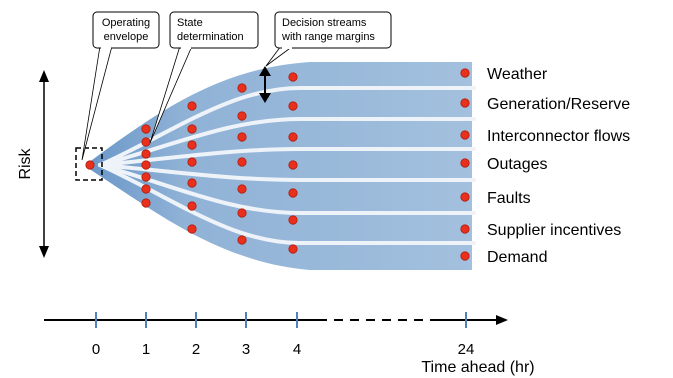  Describe the element at coordinates (210, 37) in the screenshot. I see `callout-state-line-2: determination` at that location.